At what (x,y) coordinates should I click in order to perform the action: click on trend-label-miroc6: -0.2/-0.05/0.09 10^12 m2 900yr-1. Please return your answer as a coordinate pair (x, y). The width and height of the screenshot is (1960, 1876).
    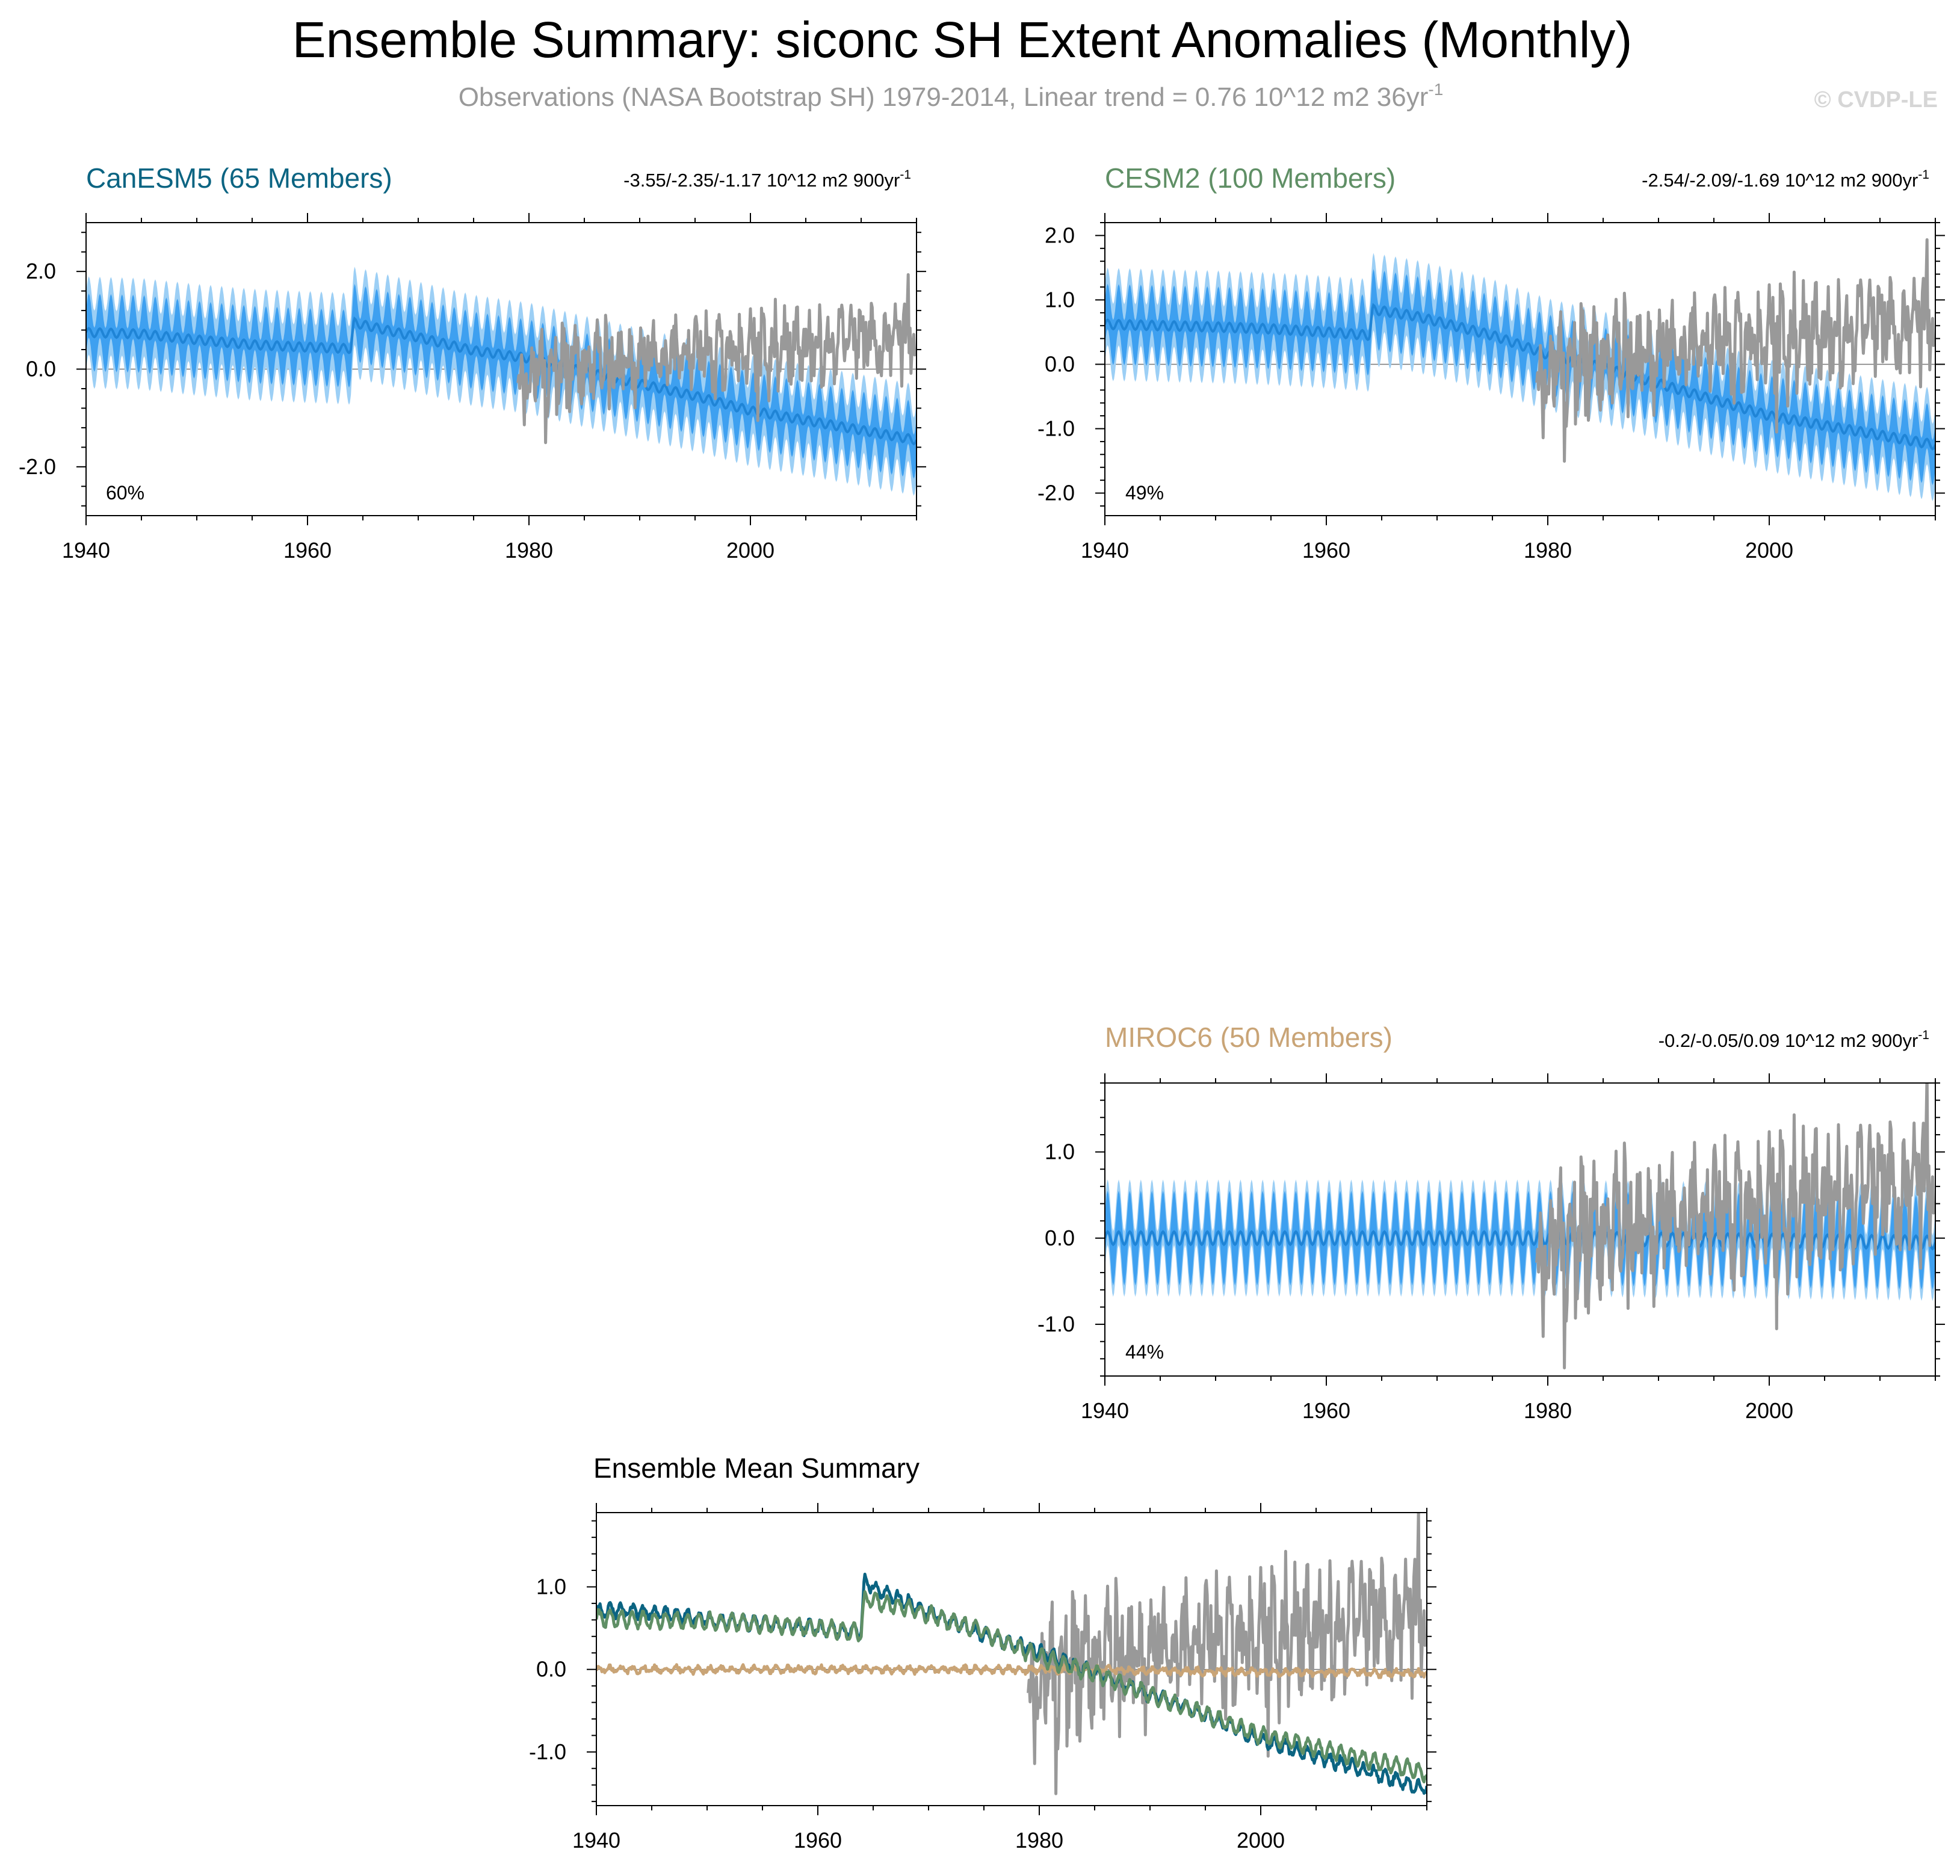
    Looking at the image, I should click on (1794, 1039).